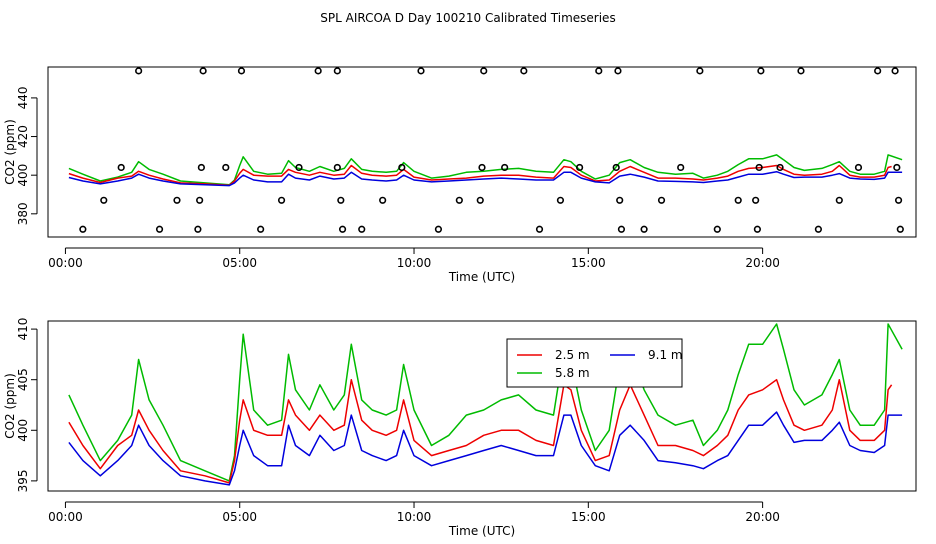 The height and width of the screenshot is (544, 936). Describe the element at coordinates (23, 136) in the screenshot. I see `y-tick-label: 420` at that location.